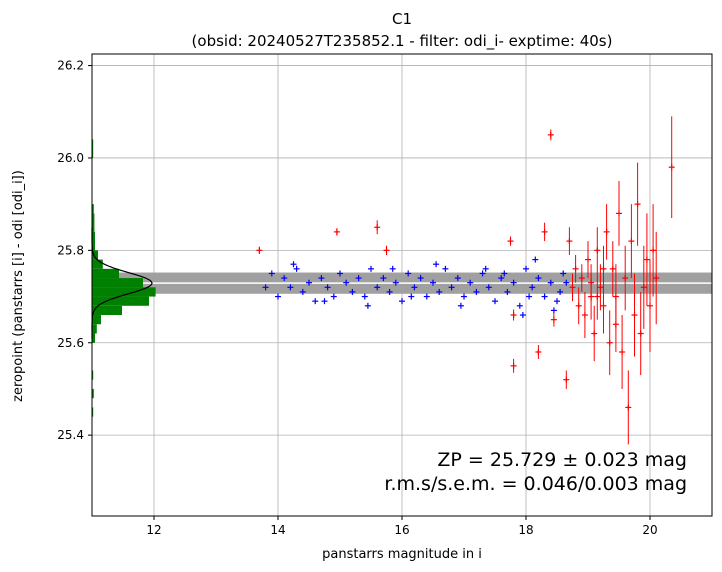 The image size is (722, 572). I want to click on y-tick-label: 26.0, so click(70, 158).